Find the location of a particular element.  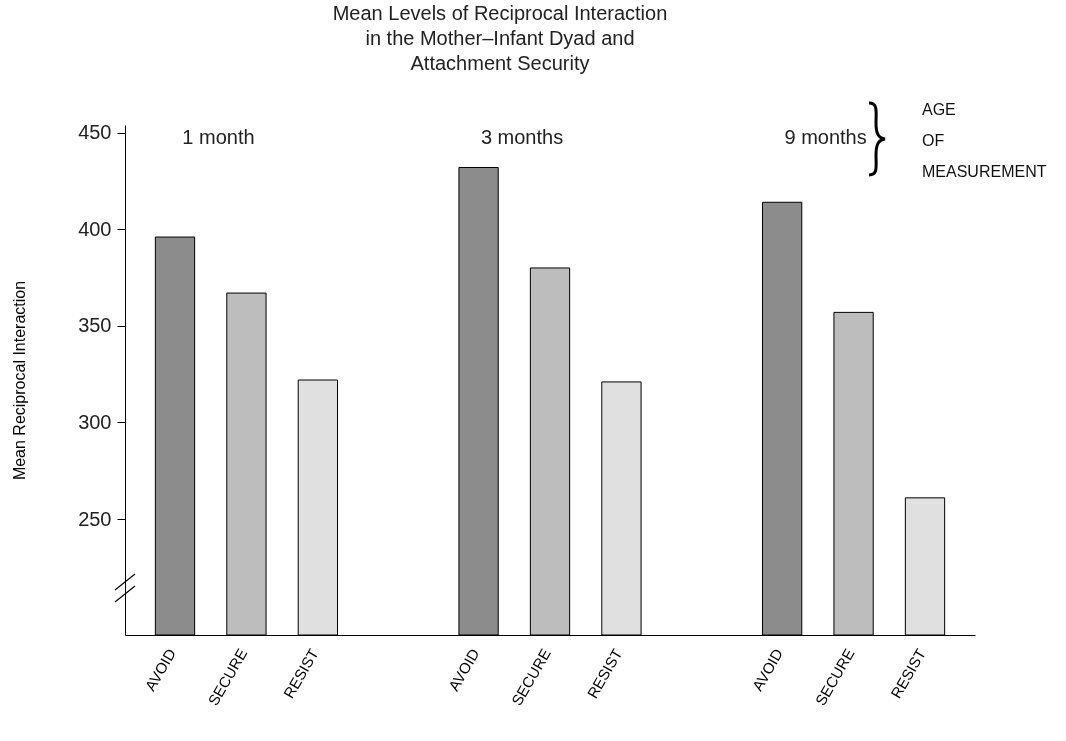

chart-title: Mean Levels of Reciprocal Interaction in the Mother–Infant Dyad and Attachment Security is located at coordinates (500, 38).